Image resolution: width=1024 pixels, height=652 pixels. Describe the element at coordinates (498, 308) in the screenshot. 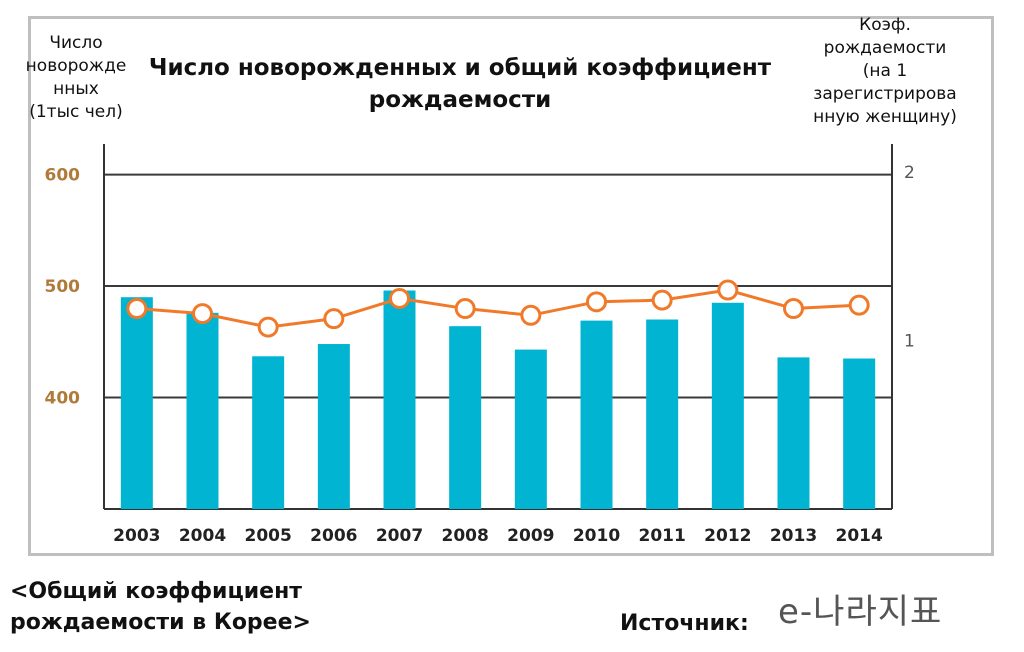

I see `series-line` at that location.